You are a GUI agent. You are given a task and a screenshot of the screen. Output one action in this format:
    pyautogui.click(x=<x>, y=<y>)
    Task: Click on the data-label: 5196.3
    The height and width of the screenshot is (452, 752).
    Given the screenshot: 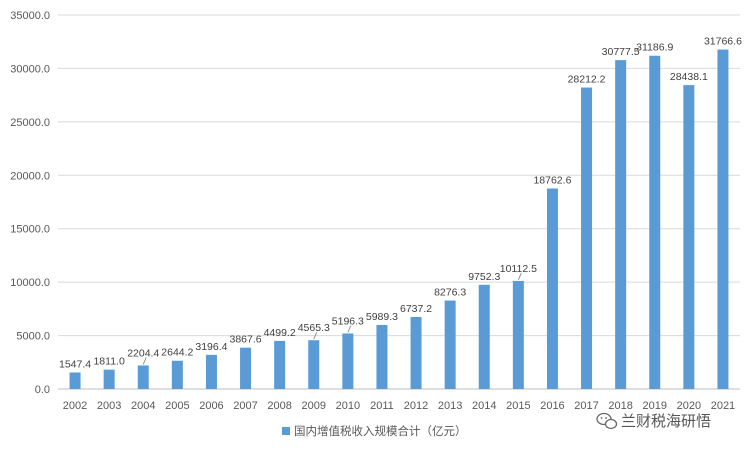 What is the action you would take?
    pyautogui.click(x=348, y=321)
    